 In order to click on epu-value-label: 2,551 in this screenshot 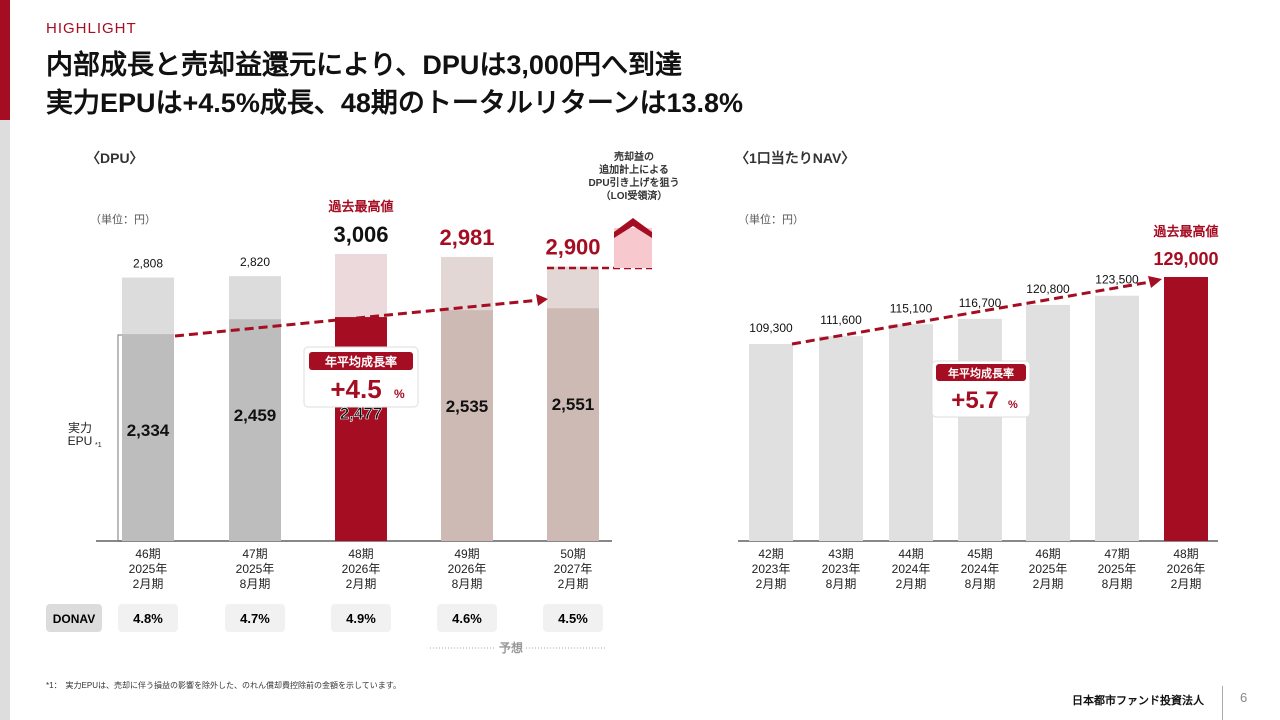, I will do `click(573, 404)`.